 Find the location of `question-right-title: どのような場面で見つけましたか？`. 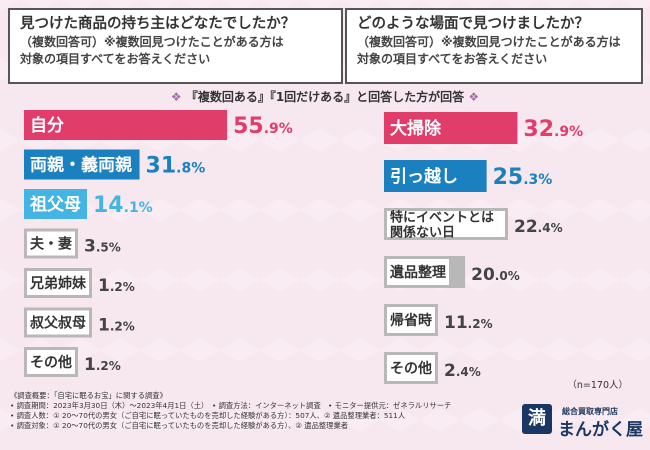

question-right-title: どのような場面で見つけましたか？ is located at coordinates (473, 24).